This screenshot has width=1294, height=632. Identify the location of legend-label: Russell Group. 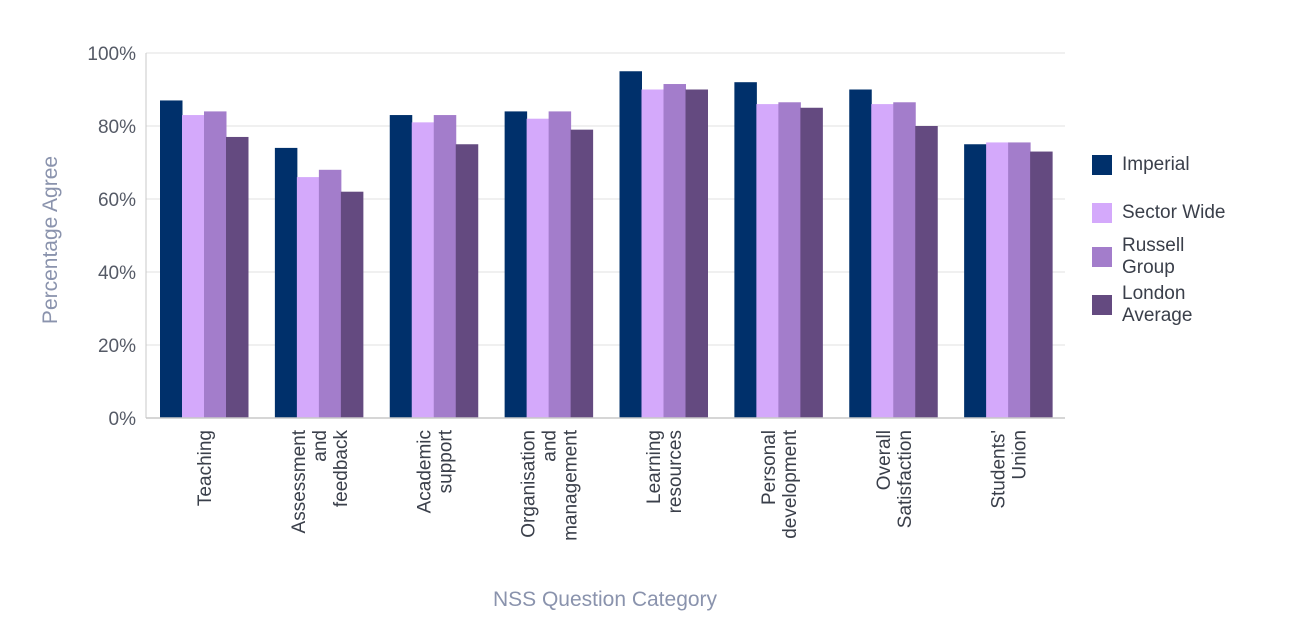
(1153, 256).